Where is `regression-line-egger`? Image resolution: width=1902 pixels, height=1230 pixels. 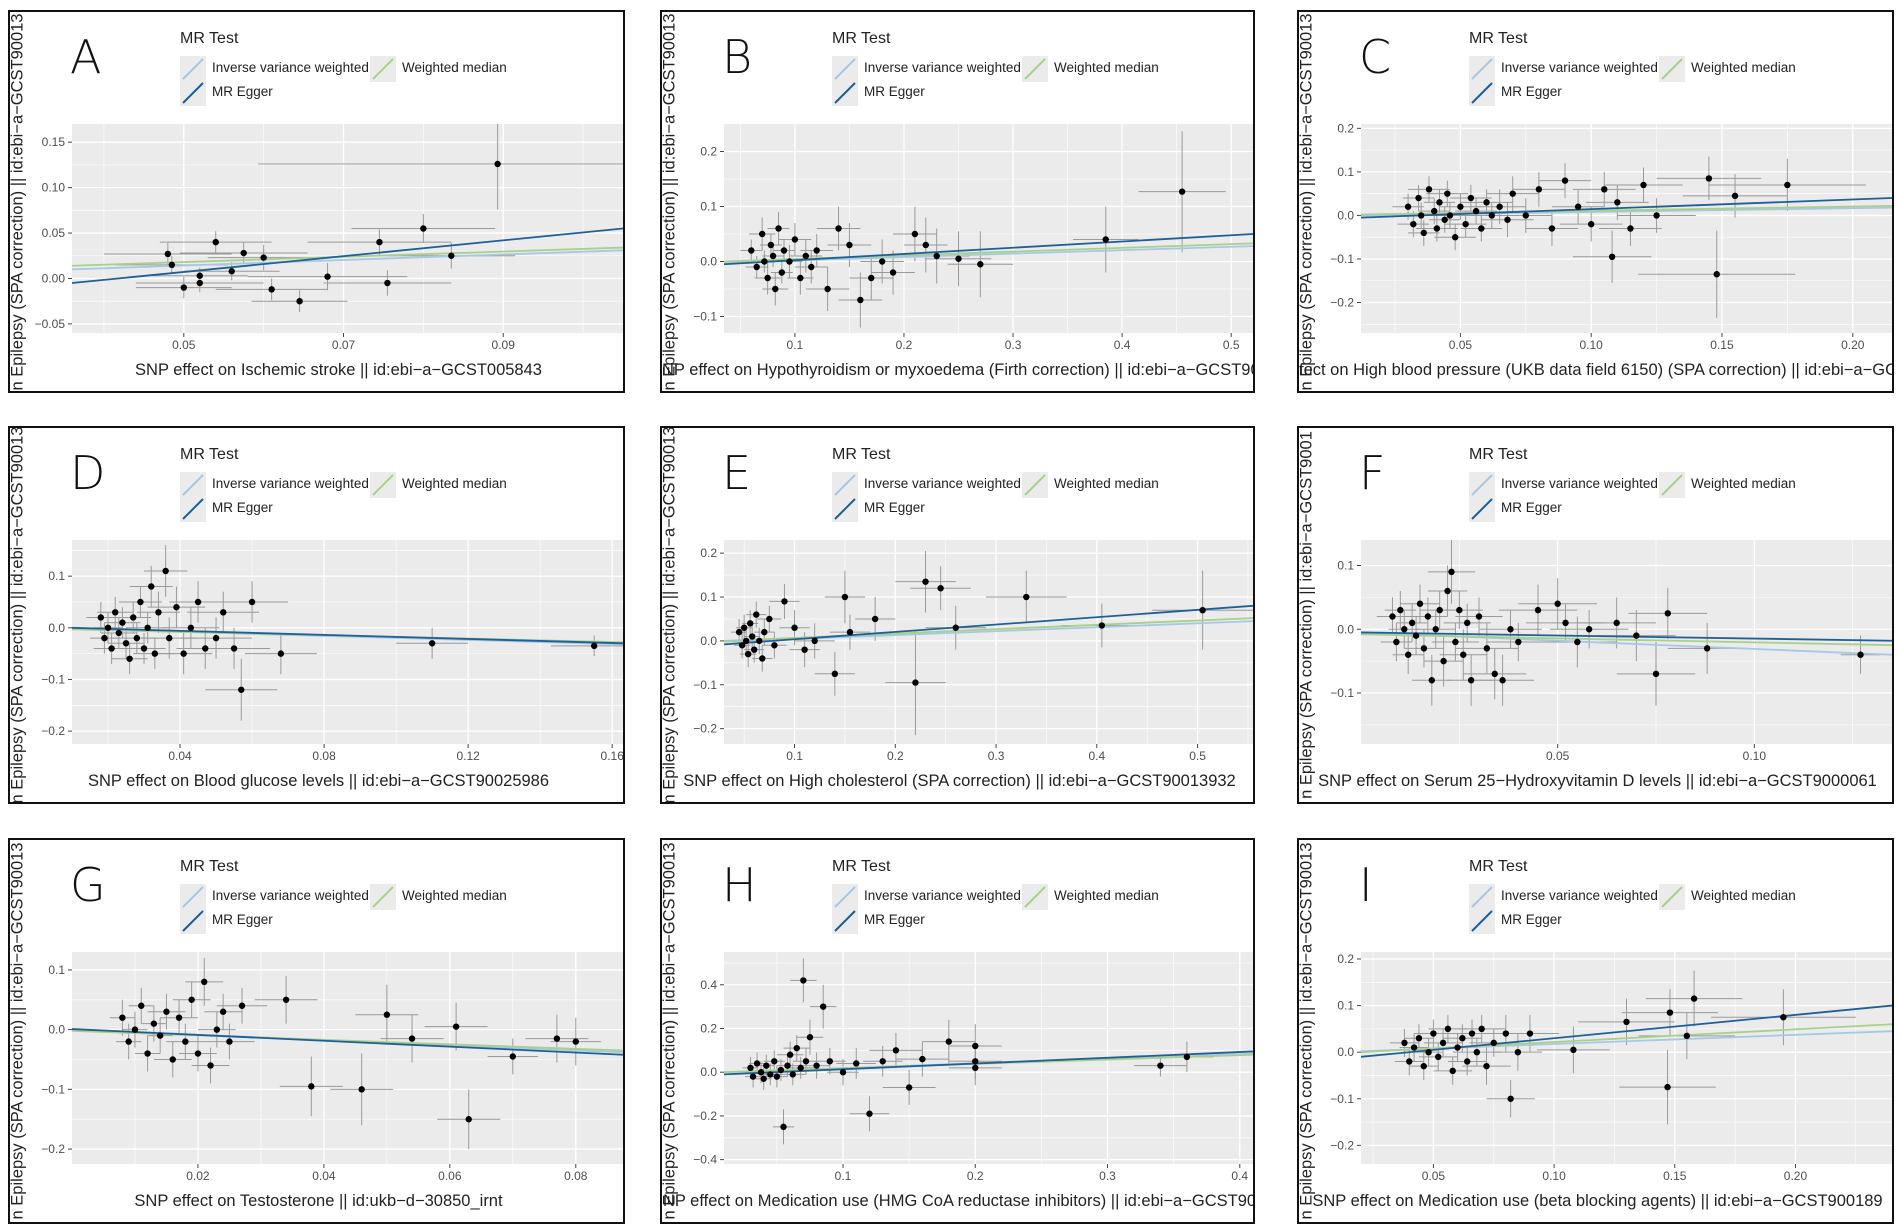 regression-line-egger is located at coordinates (347, 1042).